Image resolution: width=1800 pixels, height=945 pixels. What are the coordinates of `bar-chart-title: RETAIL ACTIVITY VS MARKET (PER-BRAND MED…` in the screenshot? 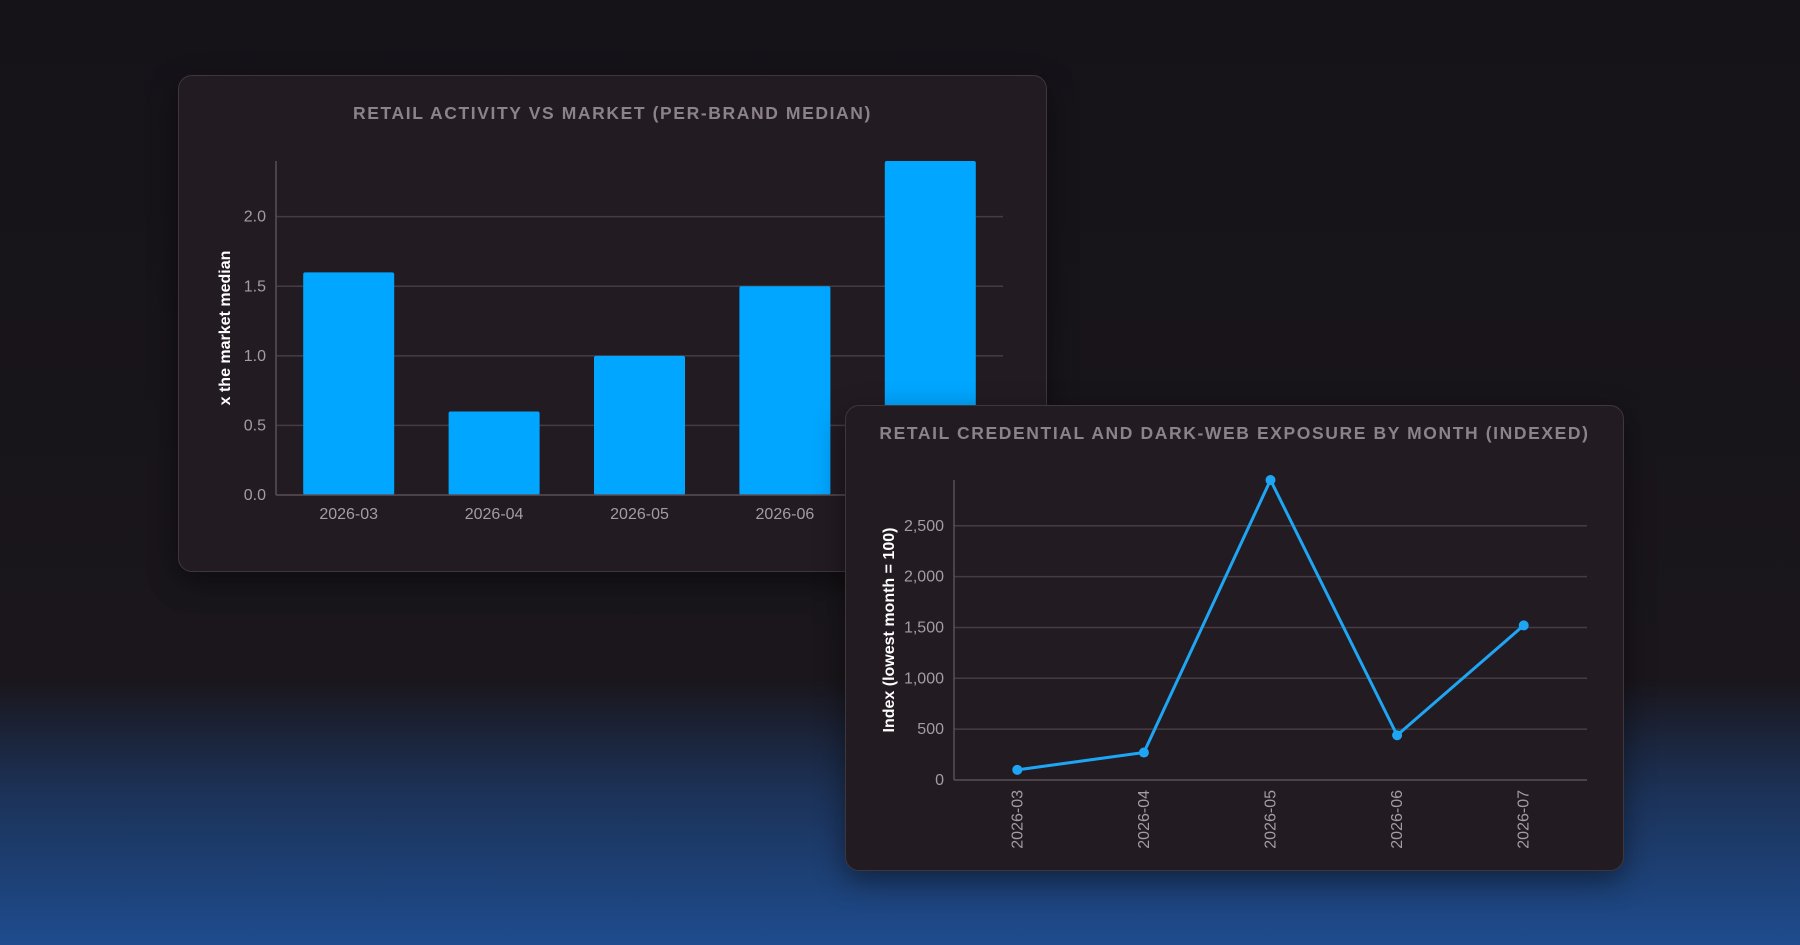 It's located at (612, 113).